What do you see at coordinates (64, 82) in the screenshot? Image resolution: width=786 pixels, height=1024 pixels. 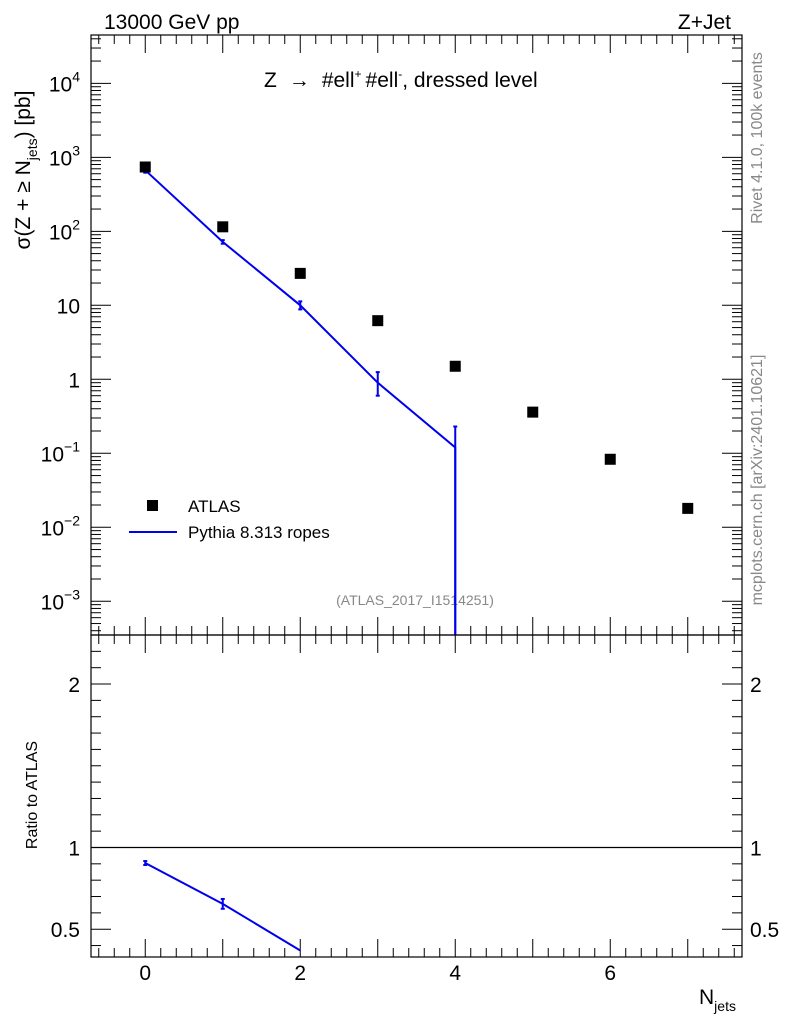 I see `y-tick-label: 10⁴` at bounding box center [64, 82].